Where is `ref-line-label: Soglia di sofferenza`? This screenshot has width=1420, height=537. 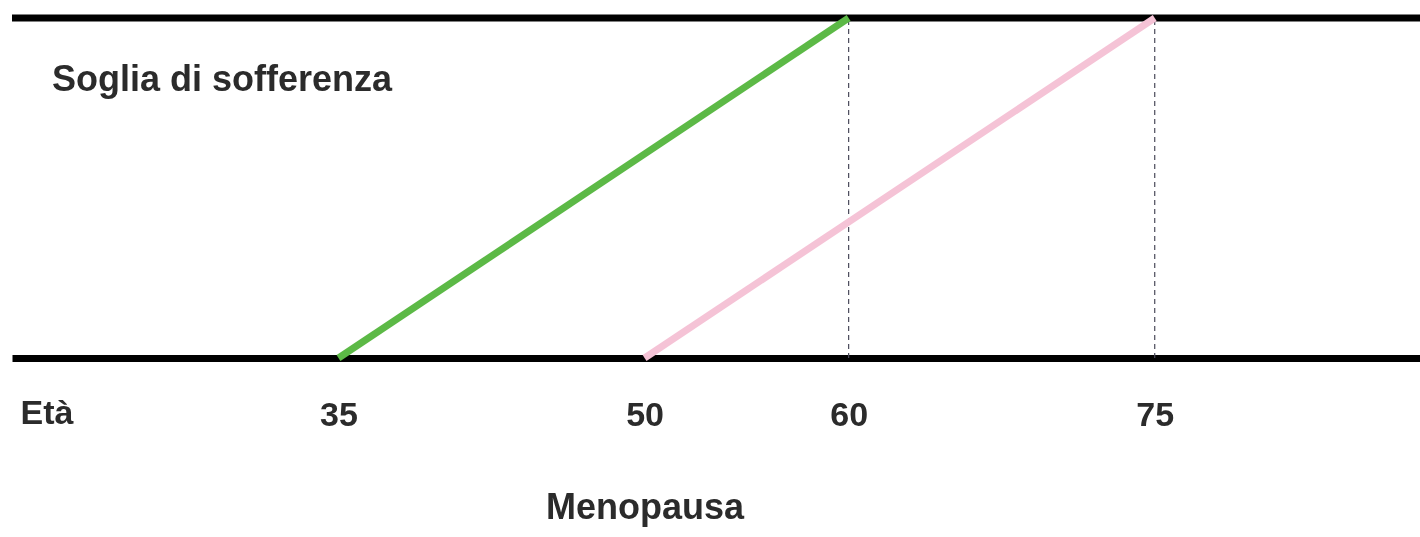
ref-line-label: Soglia di sofferenza is located at coordinates (223, 78).